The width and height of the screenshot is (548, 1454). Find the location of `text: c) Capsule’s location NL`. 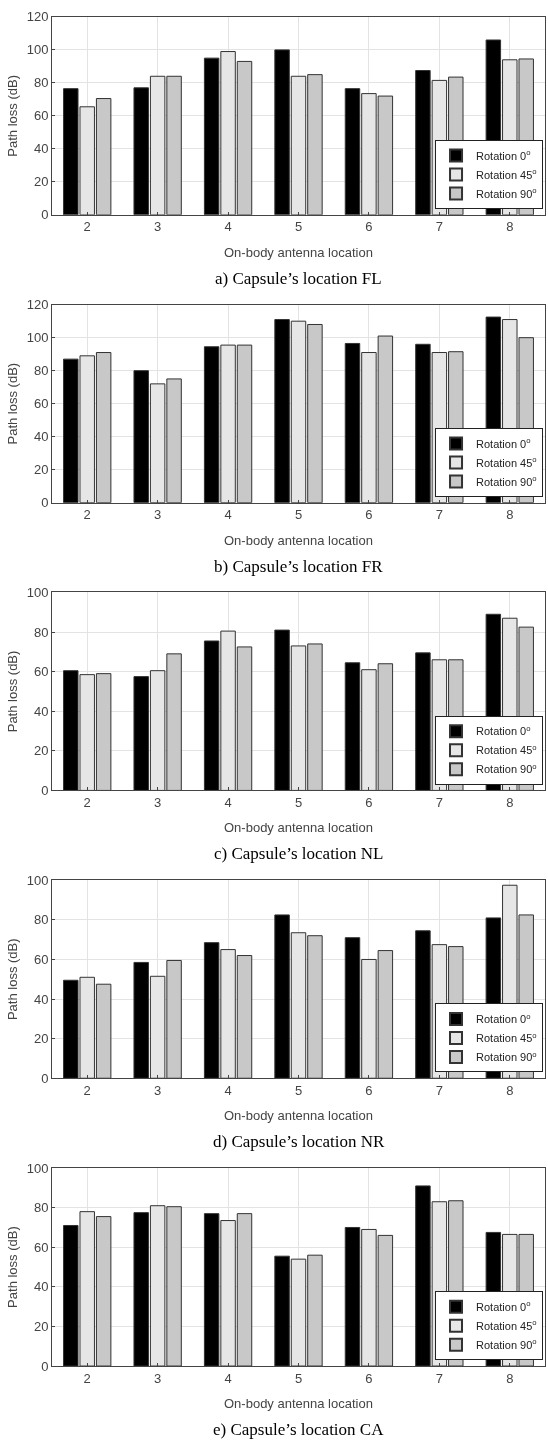

text: c) Capsule’s location NL is located at coordinates (299, 853).